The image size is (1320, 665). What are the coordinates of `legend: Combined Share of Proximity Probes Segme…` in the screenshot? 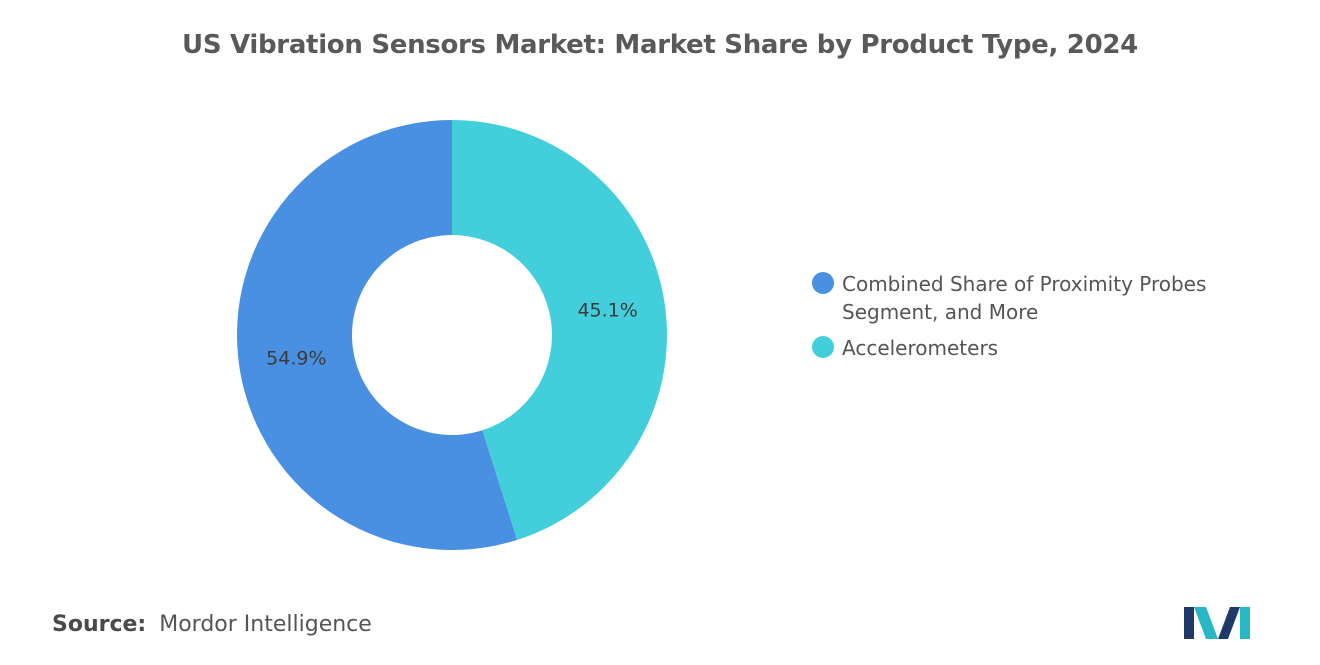 It's located at (1032, 320).